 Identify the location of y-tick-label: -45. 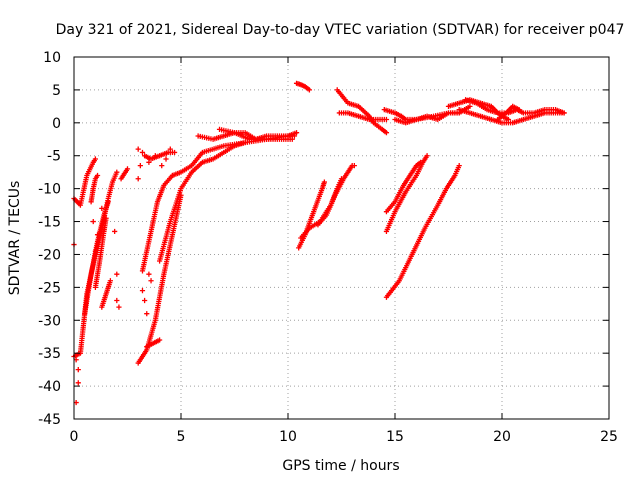
(49, 420).